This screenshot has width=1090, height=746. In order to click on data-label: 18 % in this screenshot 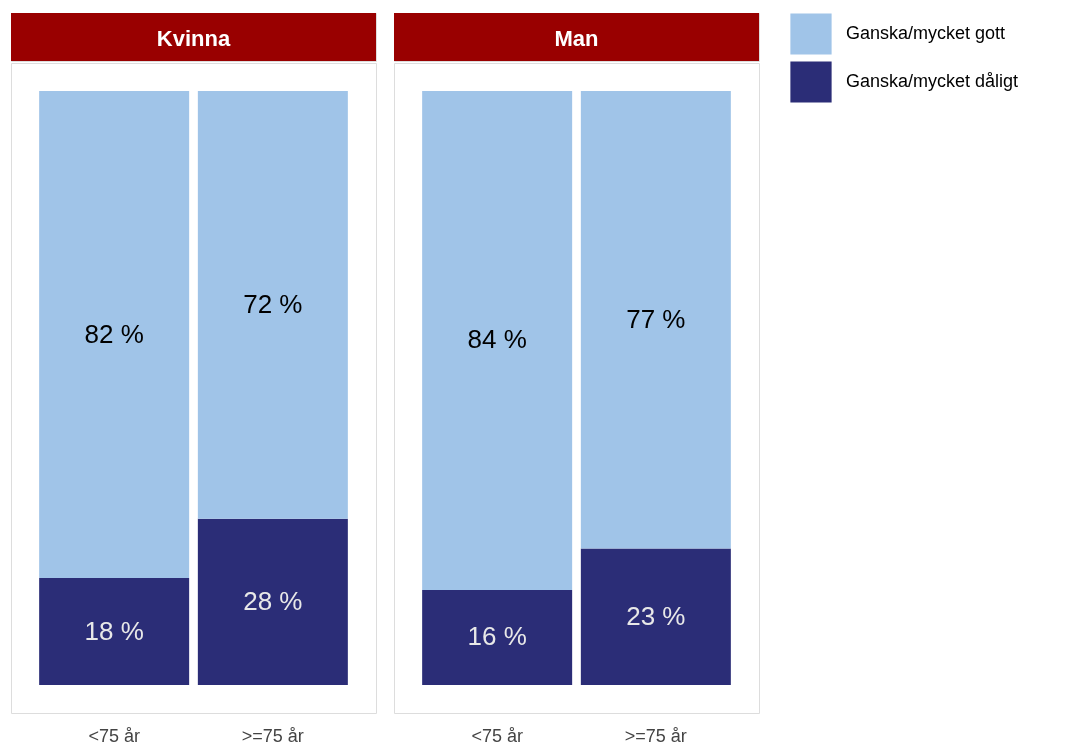, I will do `click(114, 630)`.